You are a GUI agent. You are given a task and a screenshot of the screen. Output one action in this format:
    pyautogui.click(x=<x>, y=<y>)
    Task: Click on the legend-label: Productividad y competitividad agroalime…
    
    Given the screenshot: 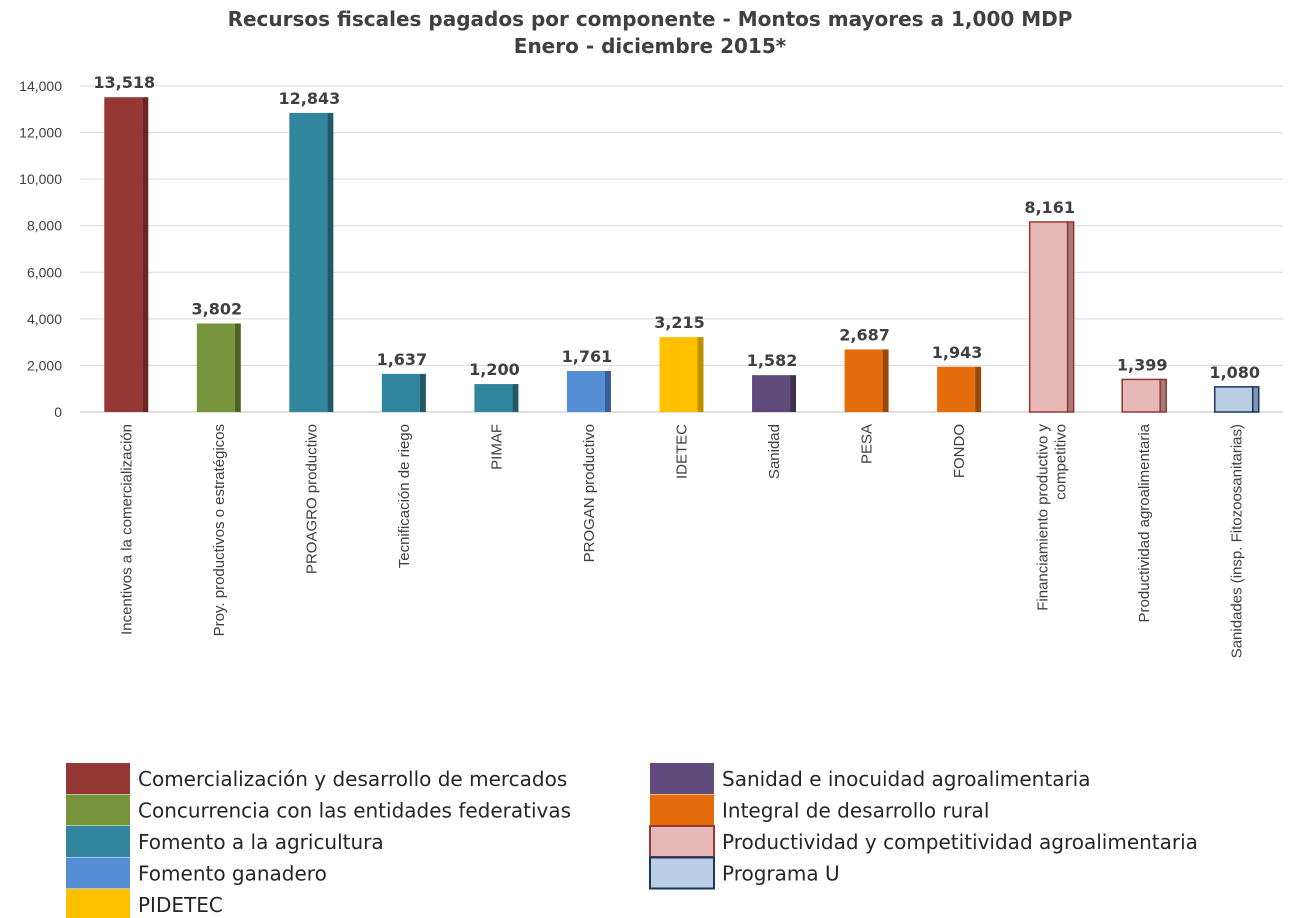 What is the action you would take?
    pyautogui.click(x=960, y=842)
    